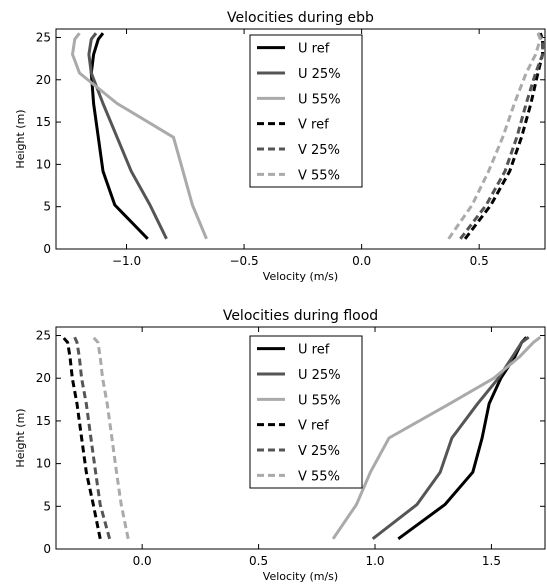  Describe the element at coordinates (119, 136) in the screenshot. I see `chart-0-series-u-ref` at that location.